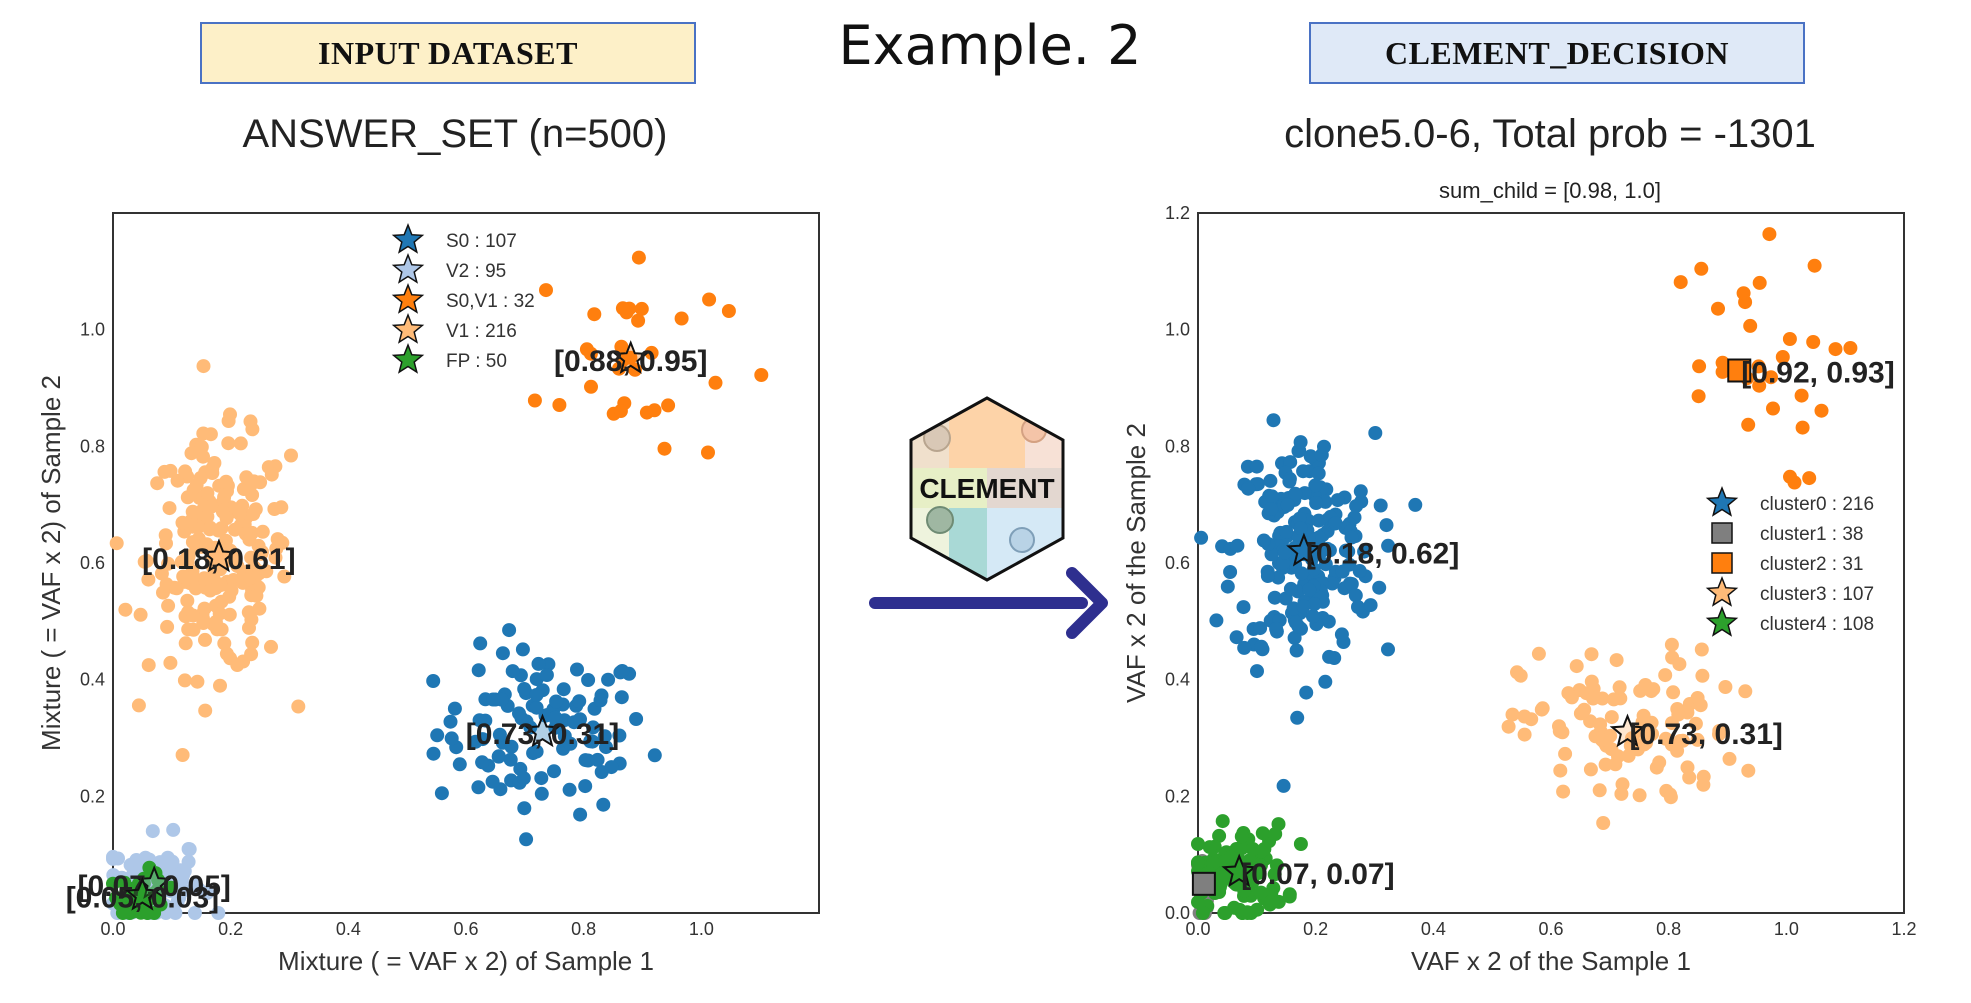 The height and width of the screenshot is (1003, 1971). Describe the element at coordinates (1817, 373) in the screenshot. I see `right-centroid-label-2: [0.92, 0.93]` at that location.